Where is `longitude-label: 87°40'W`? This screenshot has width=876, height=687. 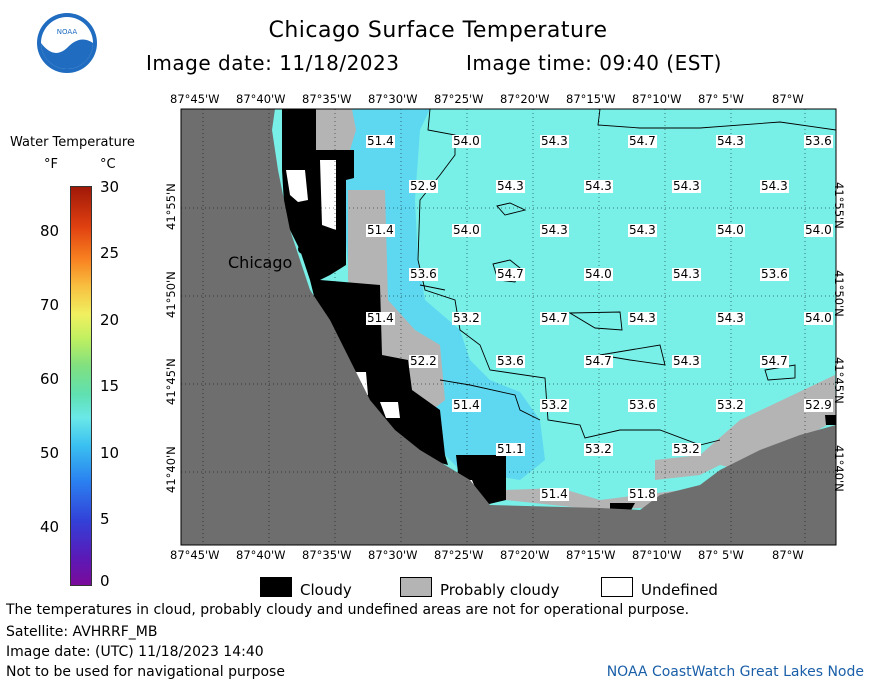 longitude-label: 87°40'W is located at coordinates (261, 99).